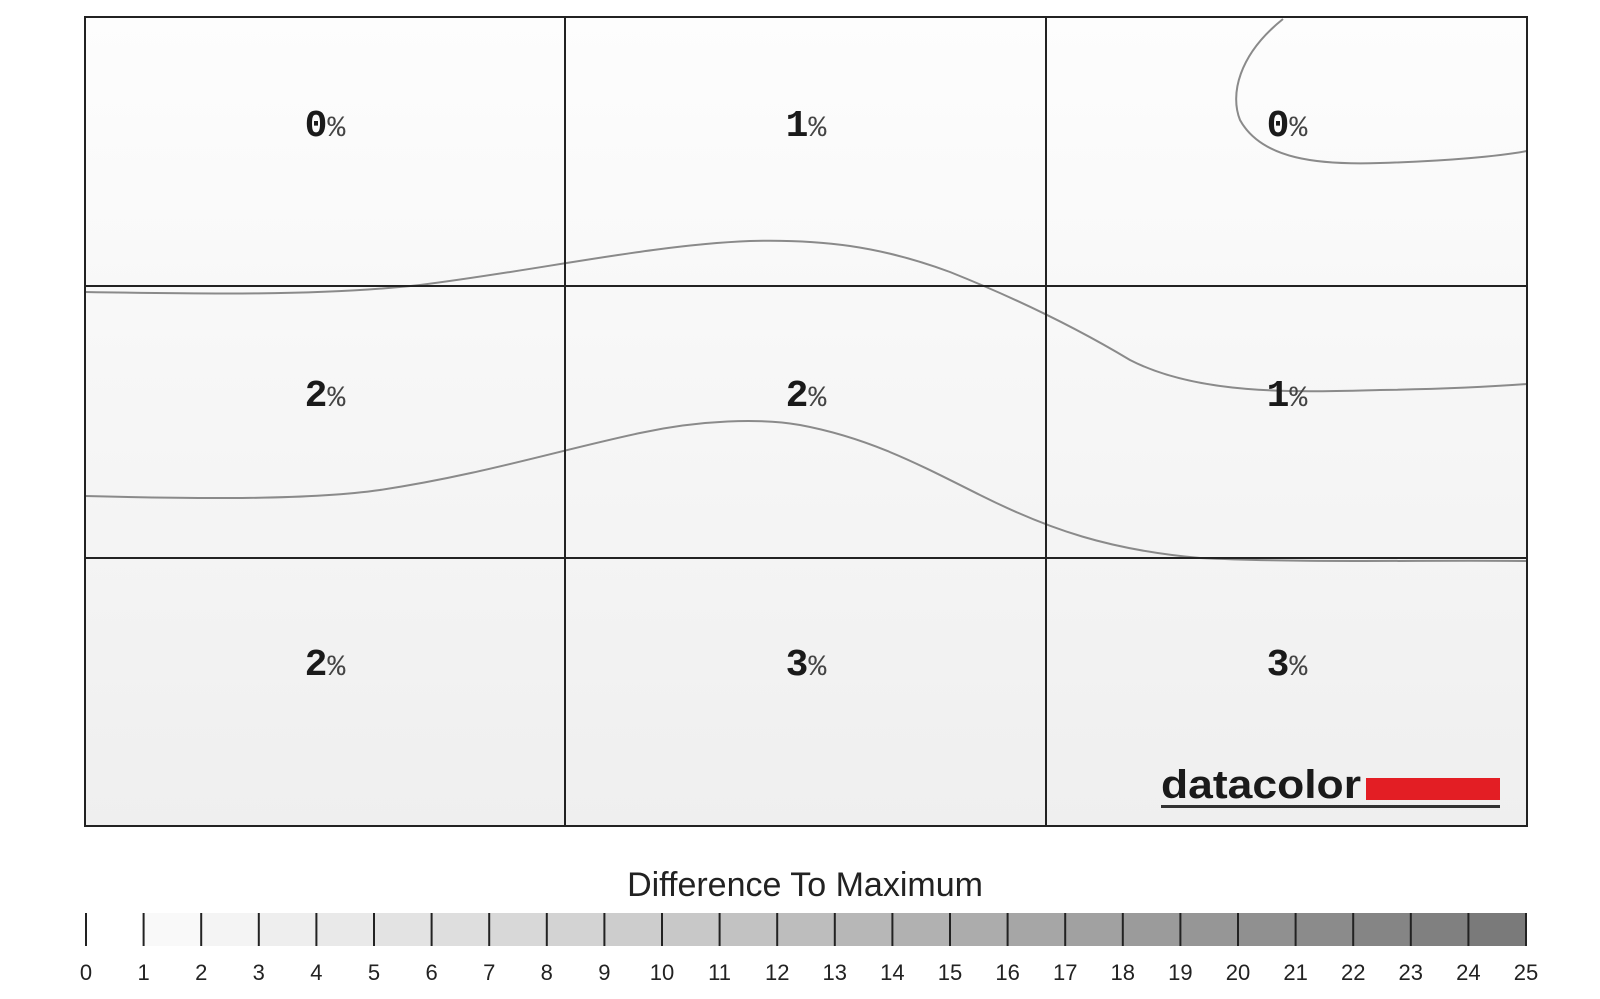 The width and height of the screenshot is (1600, 999). What do you see at coordinates (86, 972) in the screenshot?
I see `scale-tick-label: 0` at bounding box center [86, 972].